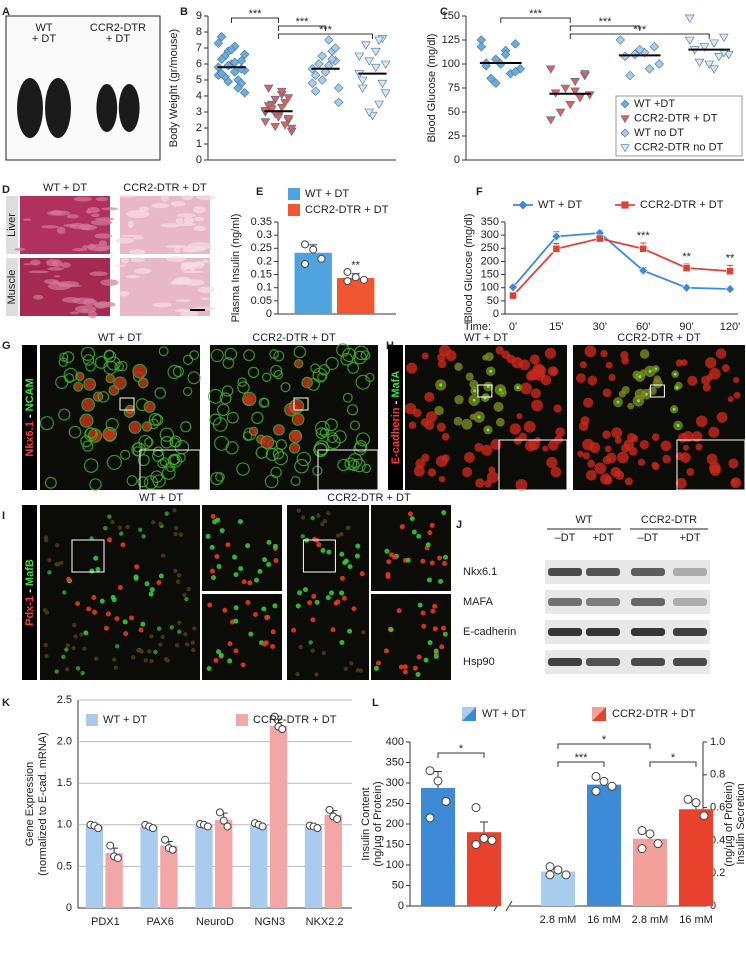  Describe the element at coordinates (454, 112) in the screenshot. I see `y-tick-label: 50` at that location.